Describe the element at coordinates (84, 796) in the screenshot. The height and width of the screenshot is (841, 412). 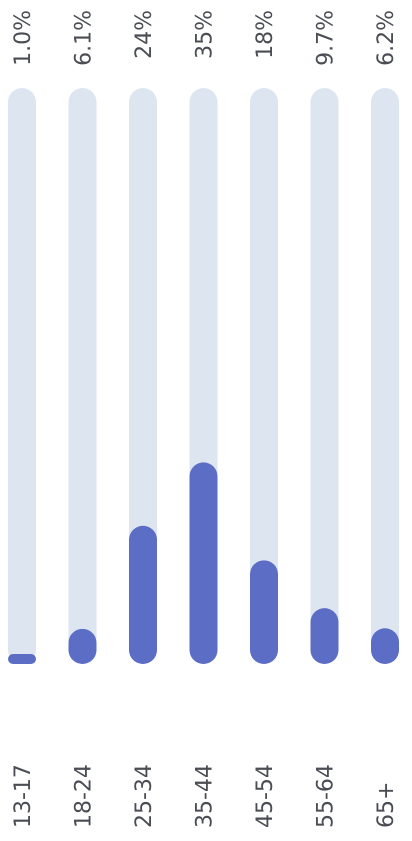
I see `category-label-18-24: 18-24` at that location.